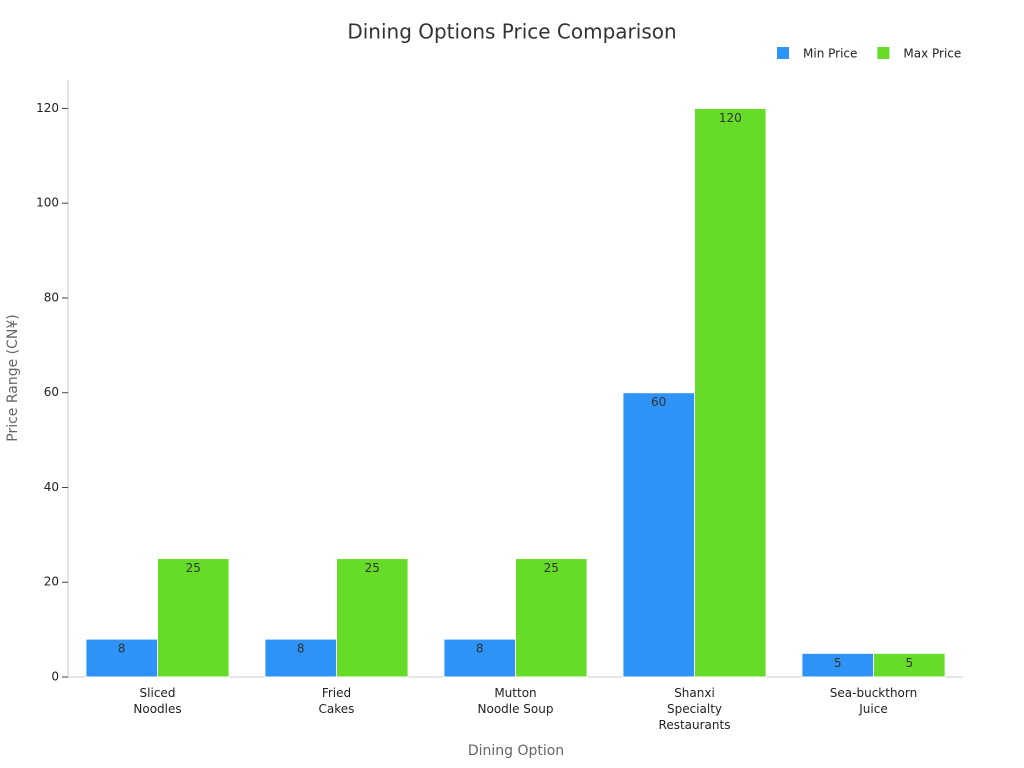 Image resolution: width=1024 pixels, height=768 pixels. I want to click on y-tick-label: 20, so click(51, 582).